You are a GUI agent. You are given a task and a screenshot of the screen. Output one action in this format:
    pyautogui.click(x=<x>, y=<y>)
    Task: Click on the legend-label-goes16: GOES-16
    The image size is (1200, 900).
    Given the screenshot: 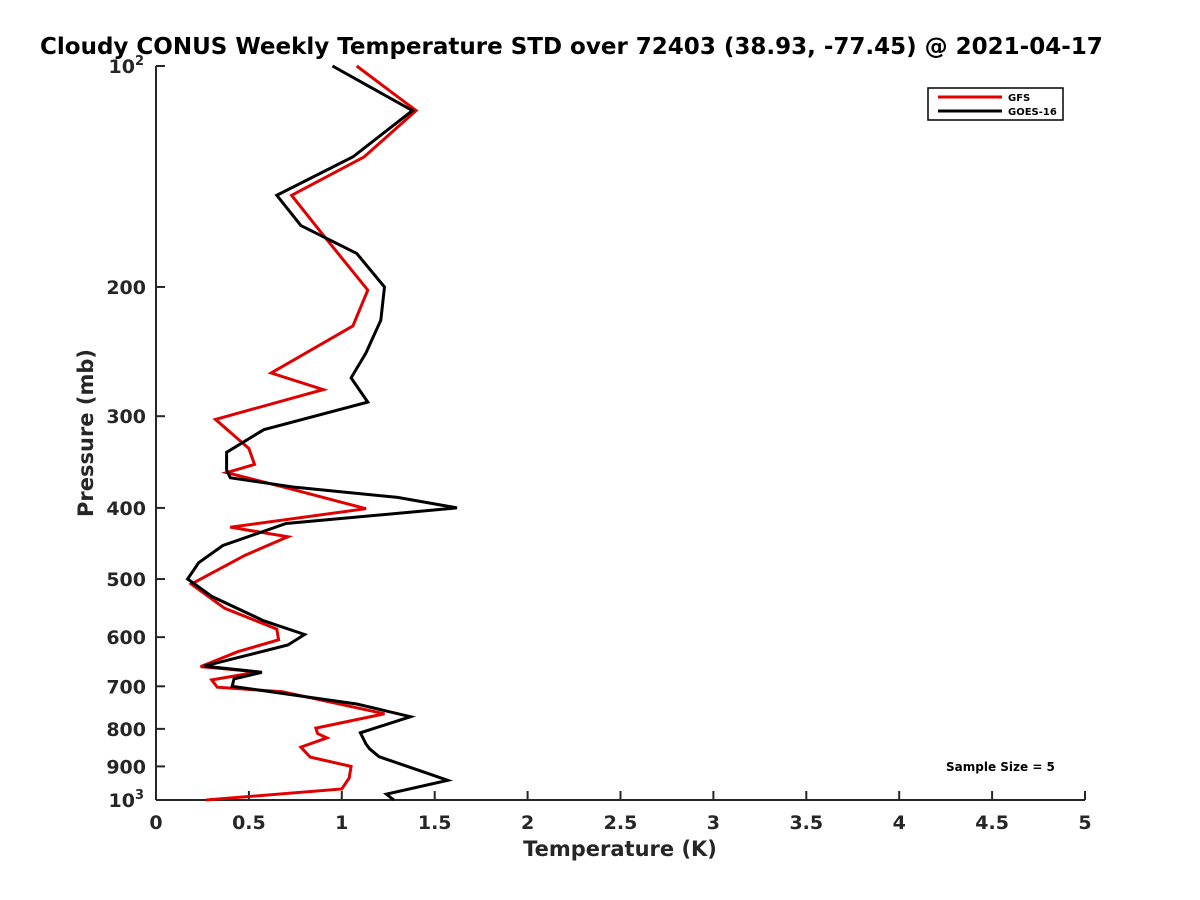 What is the action you would take?
    pyautogui.click(x=1032, y=112)
    